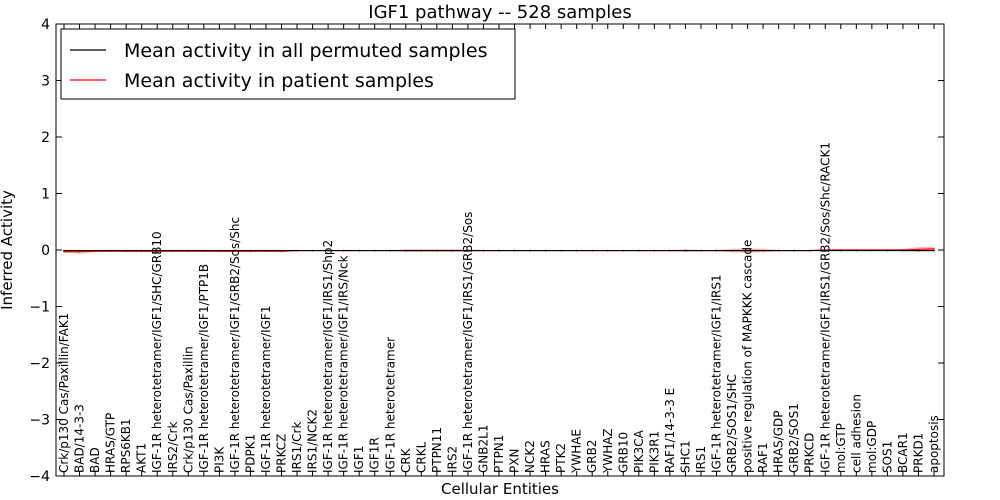 This screenshot has width=1000, height=500. Describe the element at coordinates (500, 489) in the screenshot. I see `x-axis-label: Cellular Entities` at that location.